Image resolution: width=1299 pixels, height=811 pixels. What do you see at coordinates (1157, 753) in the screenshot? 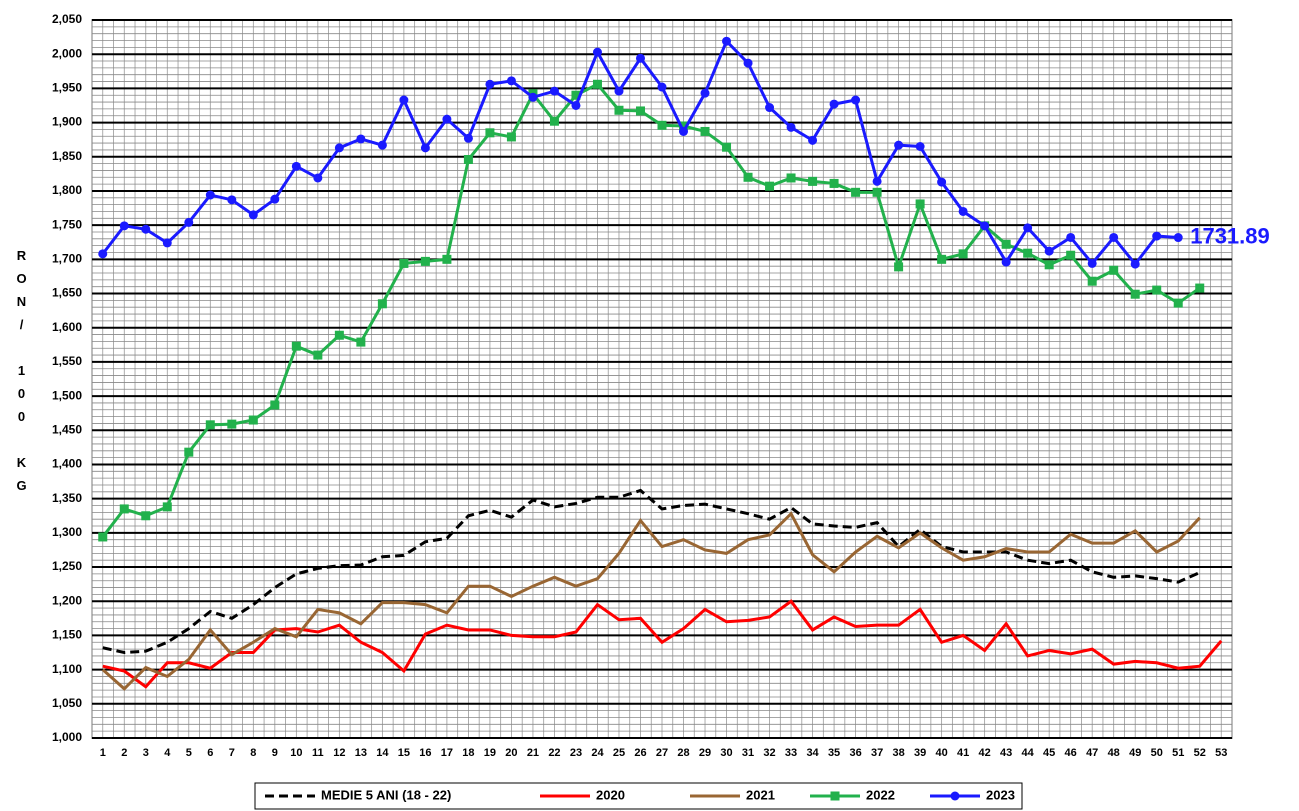
I see `x-tick-label: 50` at bounding box center [1157, 753].